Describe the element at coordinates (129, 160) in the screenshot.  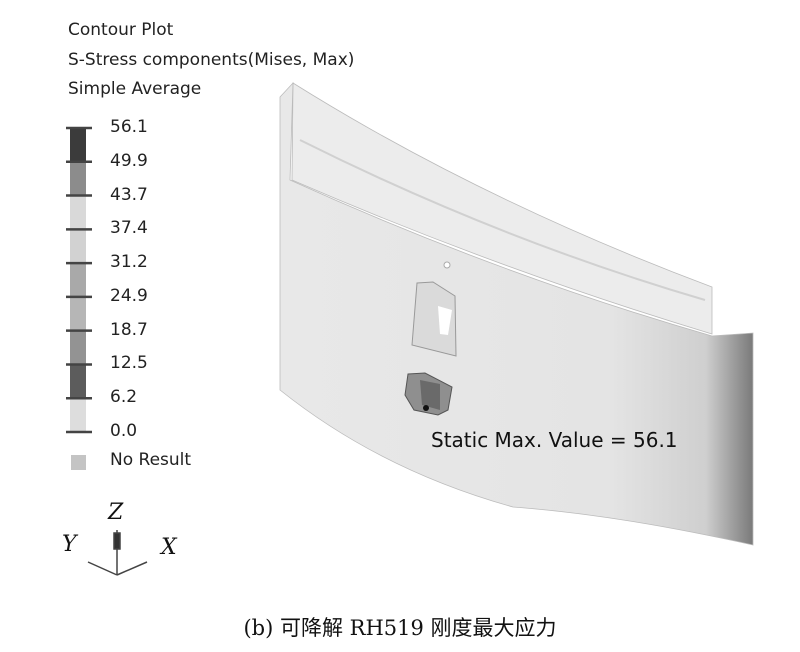
I see `colorbar-tick-label: 49.9` at that location.